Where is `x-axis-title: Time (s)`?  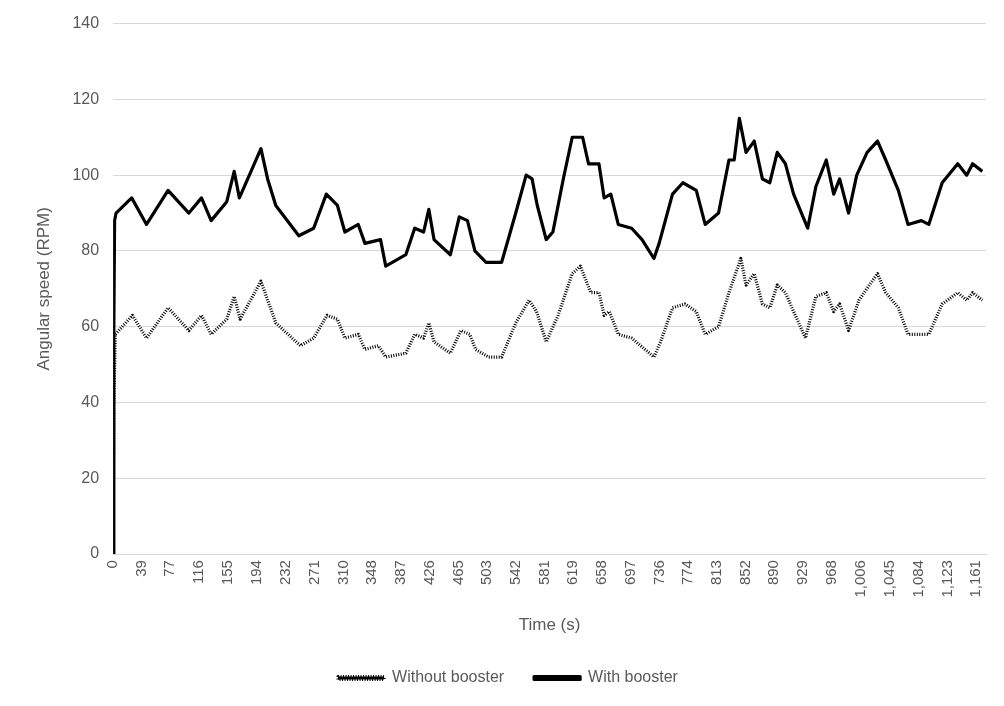
x-axis-title: Time (s) is located at coordinates (549, 625).